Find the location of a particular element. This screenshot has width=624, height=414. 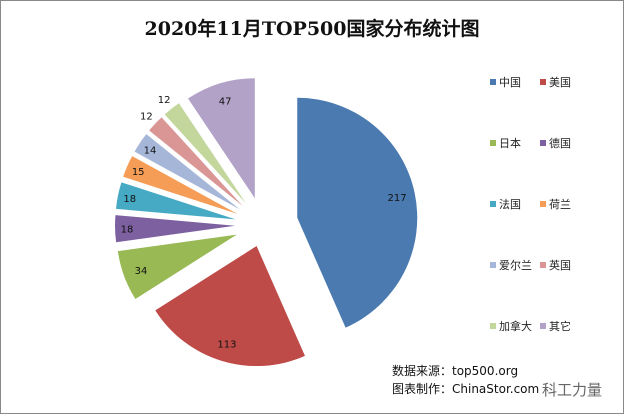

legend-label: 其它 is located at coordinates (560, 326).